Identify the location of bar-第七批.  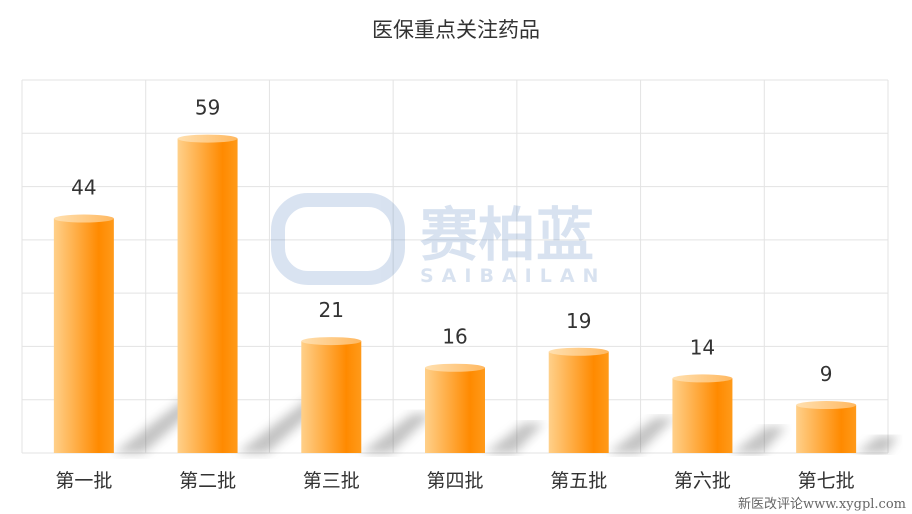
(826, 429).